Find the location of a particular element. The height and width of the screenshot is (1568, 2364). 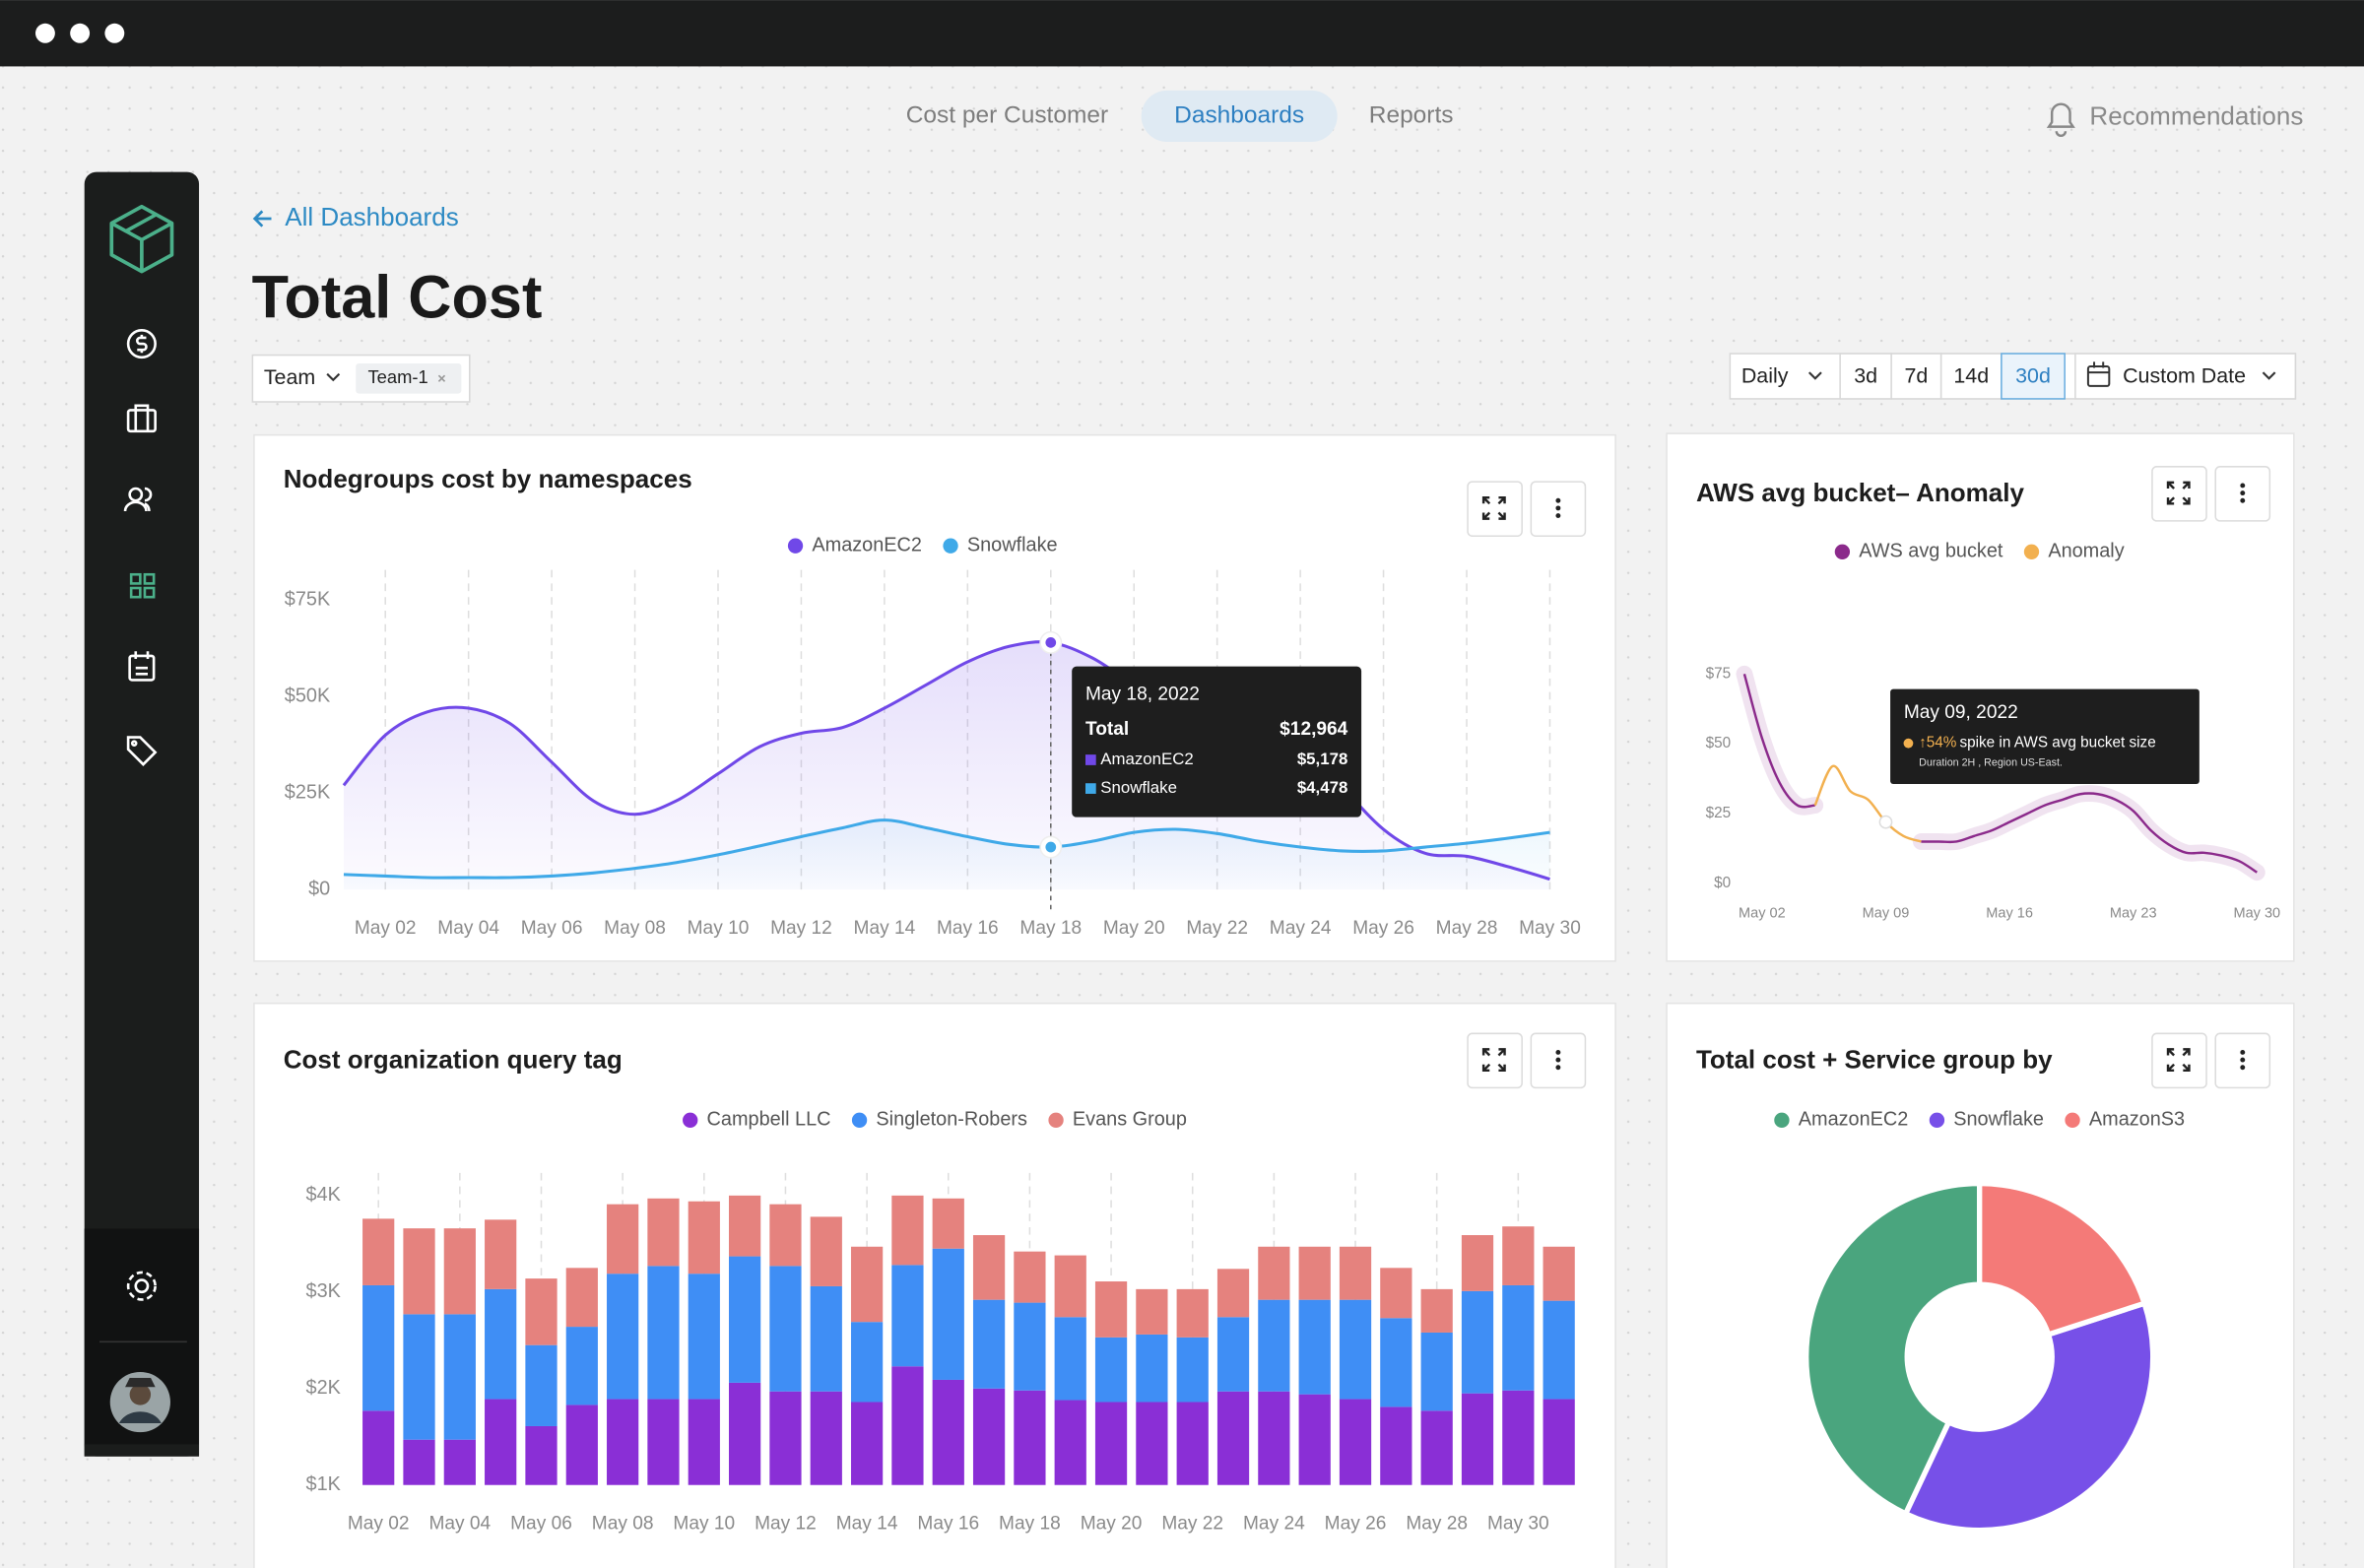

page-title: Total Cost is located at coordinates (397, 297).